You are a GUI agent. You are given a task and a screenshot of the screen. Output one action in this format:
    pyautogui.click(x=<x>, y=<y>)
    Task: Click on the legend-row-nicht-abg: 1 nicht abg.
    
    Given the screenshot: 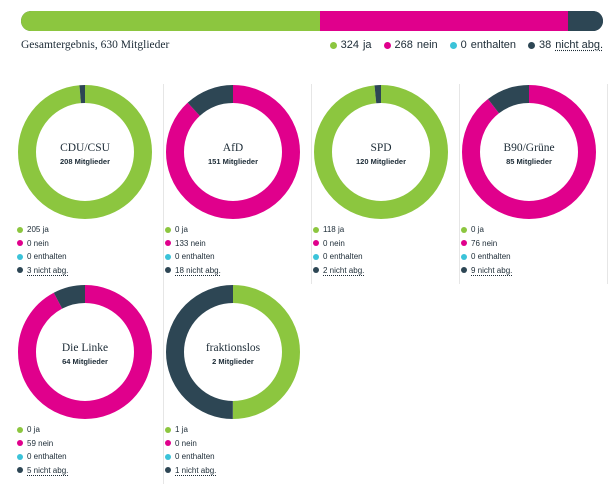 What is the action you would take?
    pyautogui.click(x=190, y=471)
    